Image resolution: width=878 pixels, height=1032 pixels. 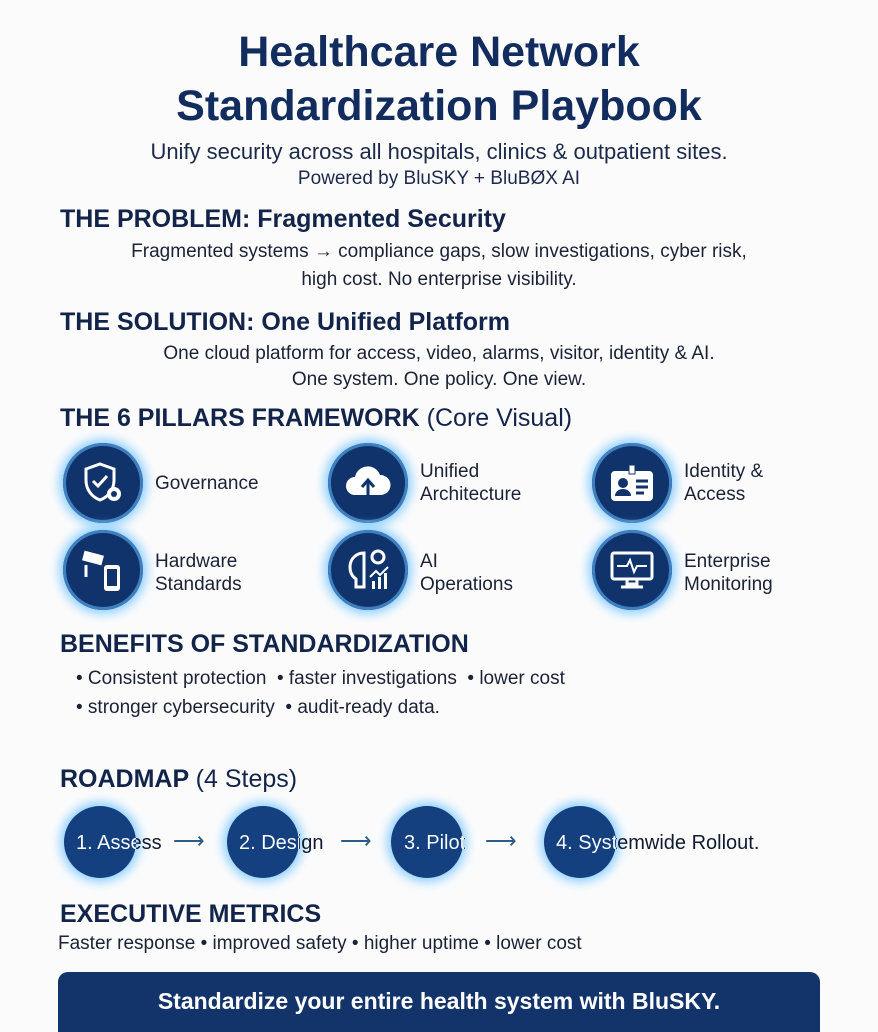 What do you see at coordinates (466, 573) in the screenshot?
I see `pillar-label: AI Operations` at bounding box center [466, 573].